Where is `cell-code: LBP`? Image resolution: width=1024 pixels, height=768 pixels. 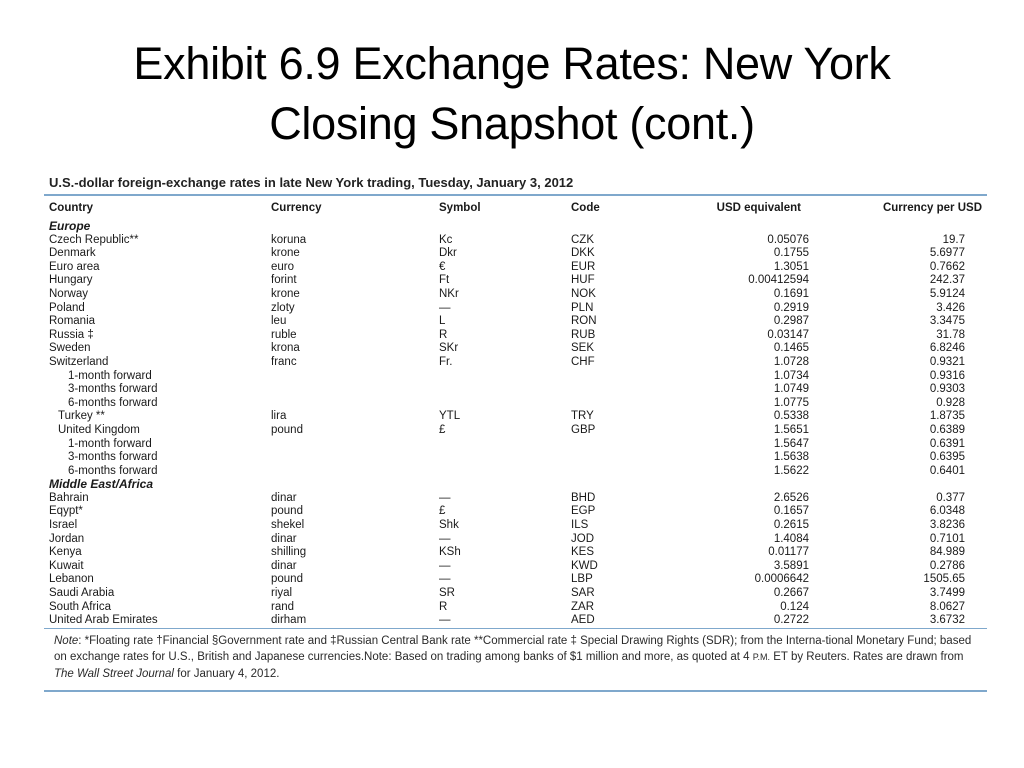 cell-code: LBP is located at coordinates (582, 579).